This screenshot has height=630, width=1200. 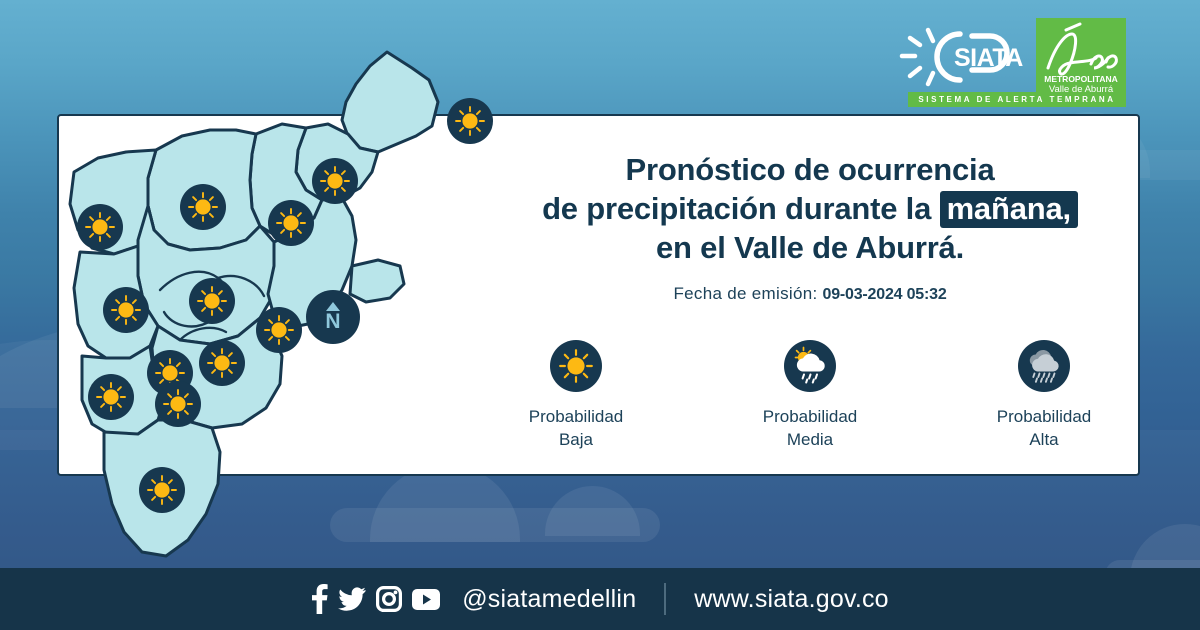 I want to click on area-metropolitana-logo: METROPOLITANA Valle de Aburrá, so click(x=1081, y=57).